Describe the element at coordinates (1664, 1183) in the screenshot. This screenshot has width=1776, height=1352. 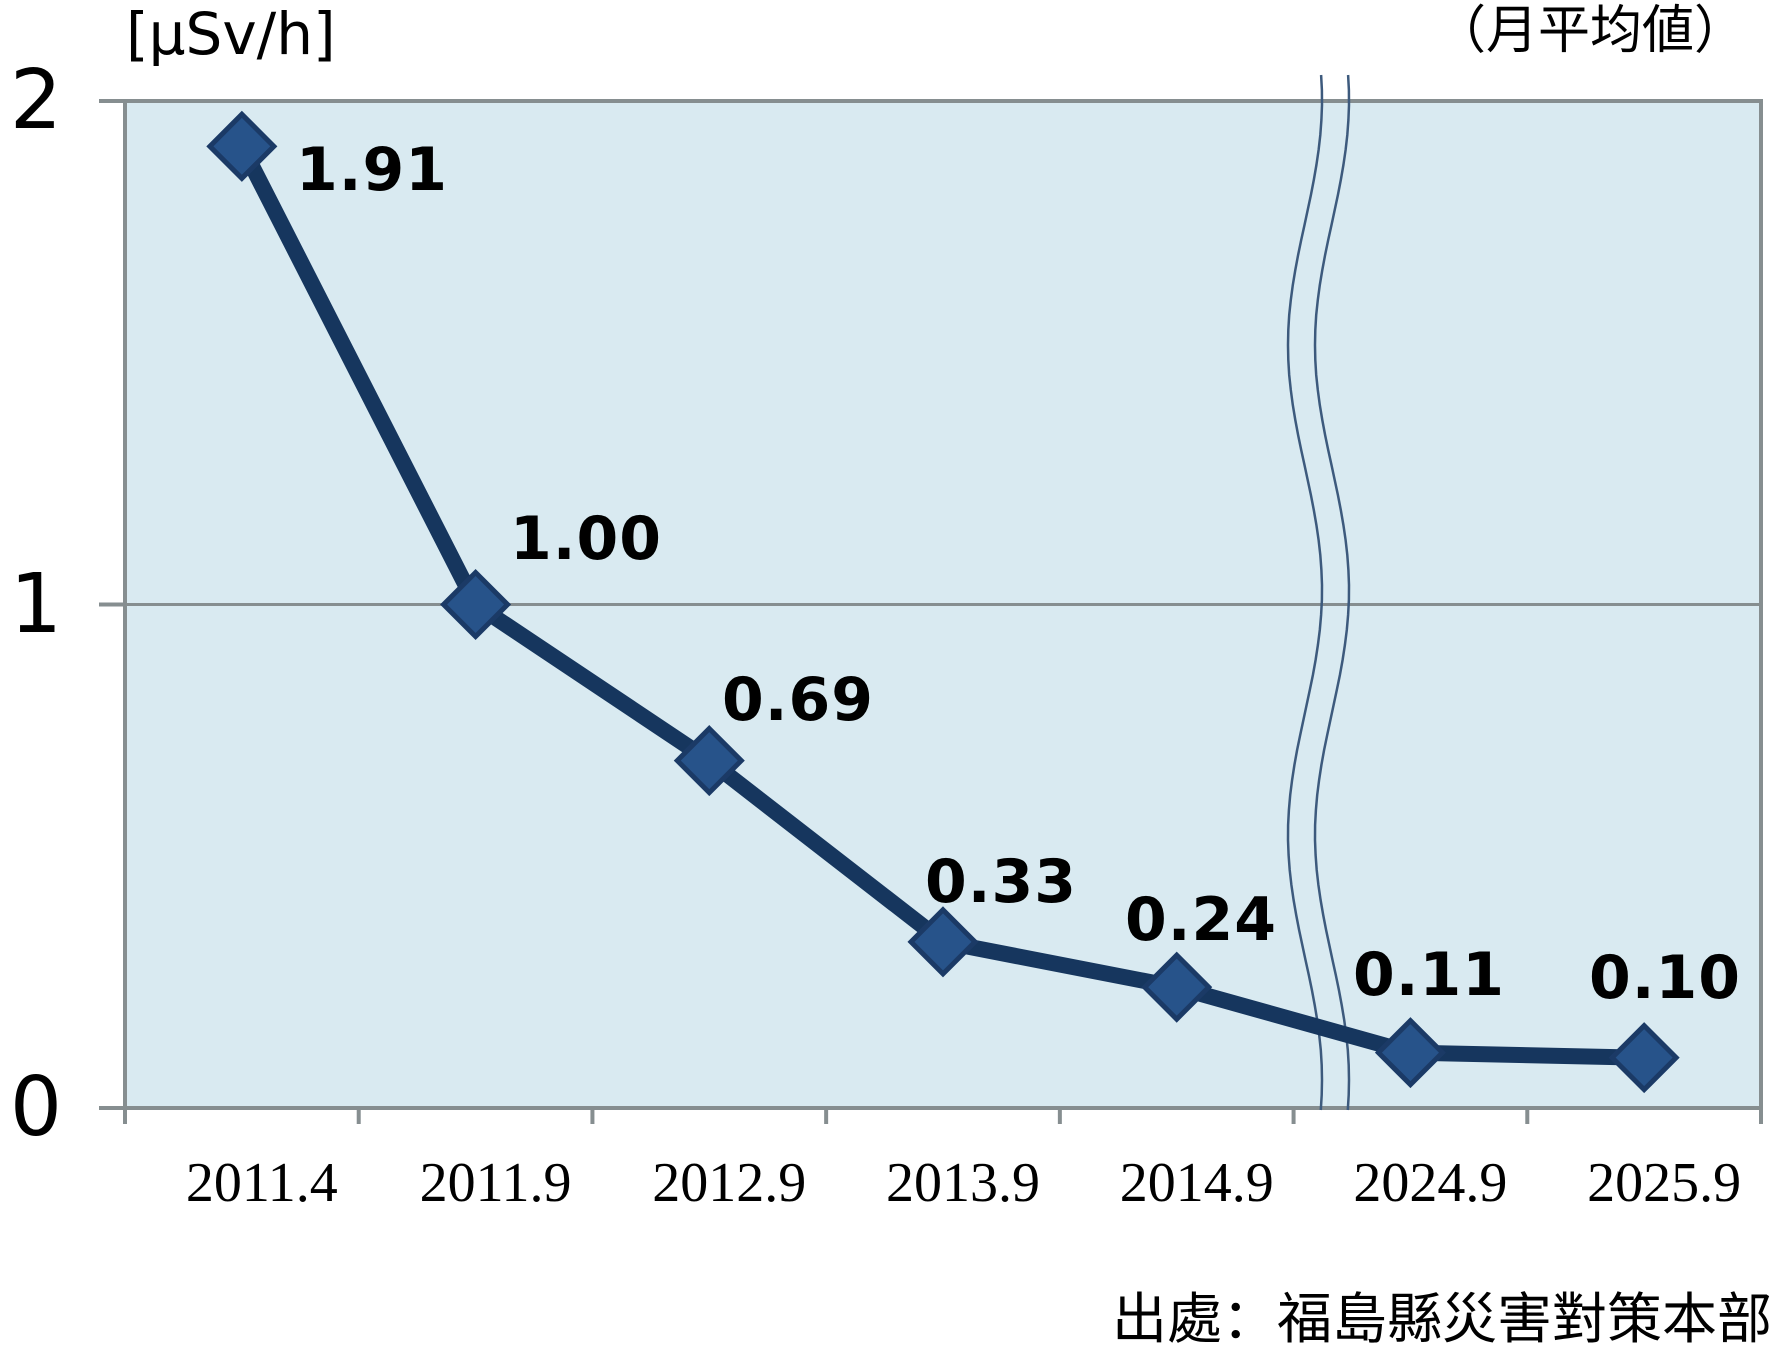
I see `x-axis-label: 2025.9` at that location.